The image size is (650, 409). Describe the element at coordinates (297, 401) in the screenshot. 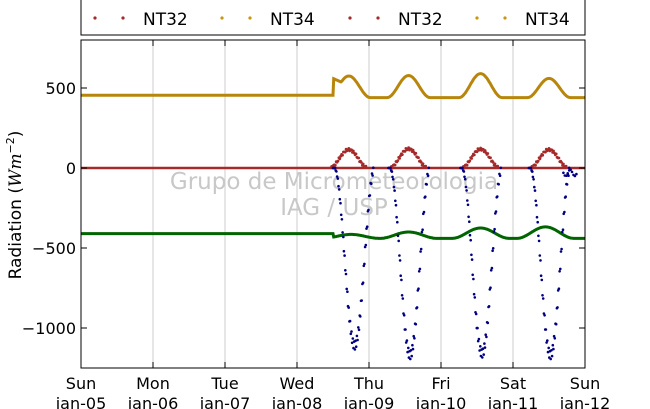

I see `x-tick-date: jan-08` at that location.